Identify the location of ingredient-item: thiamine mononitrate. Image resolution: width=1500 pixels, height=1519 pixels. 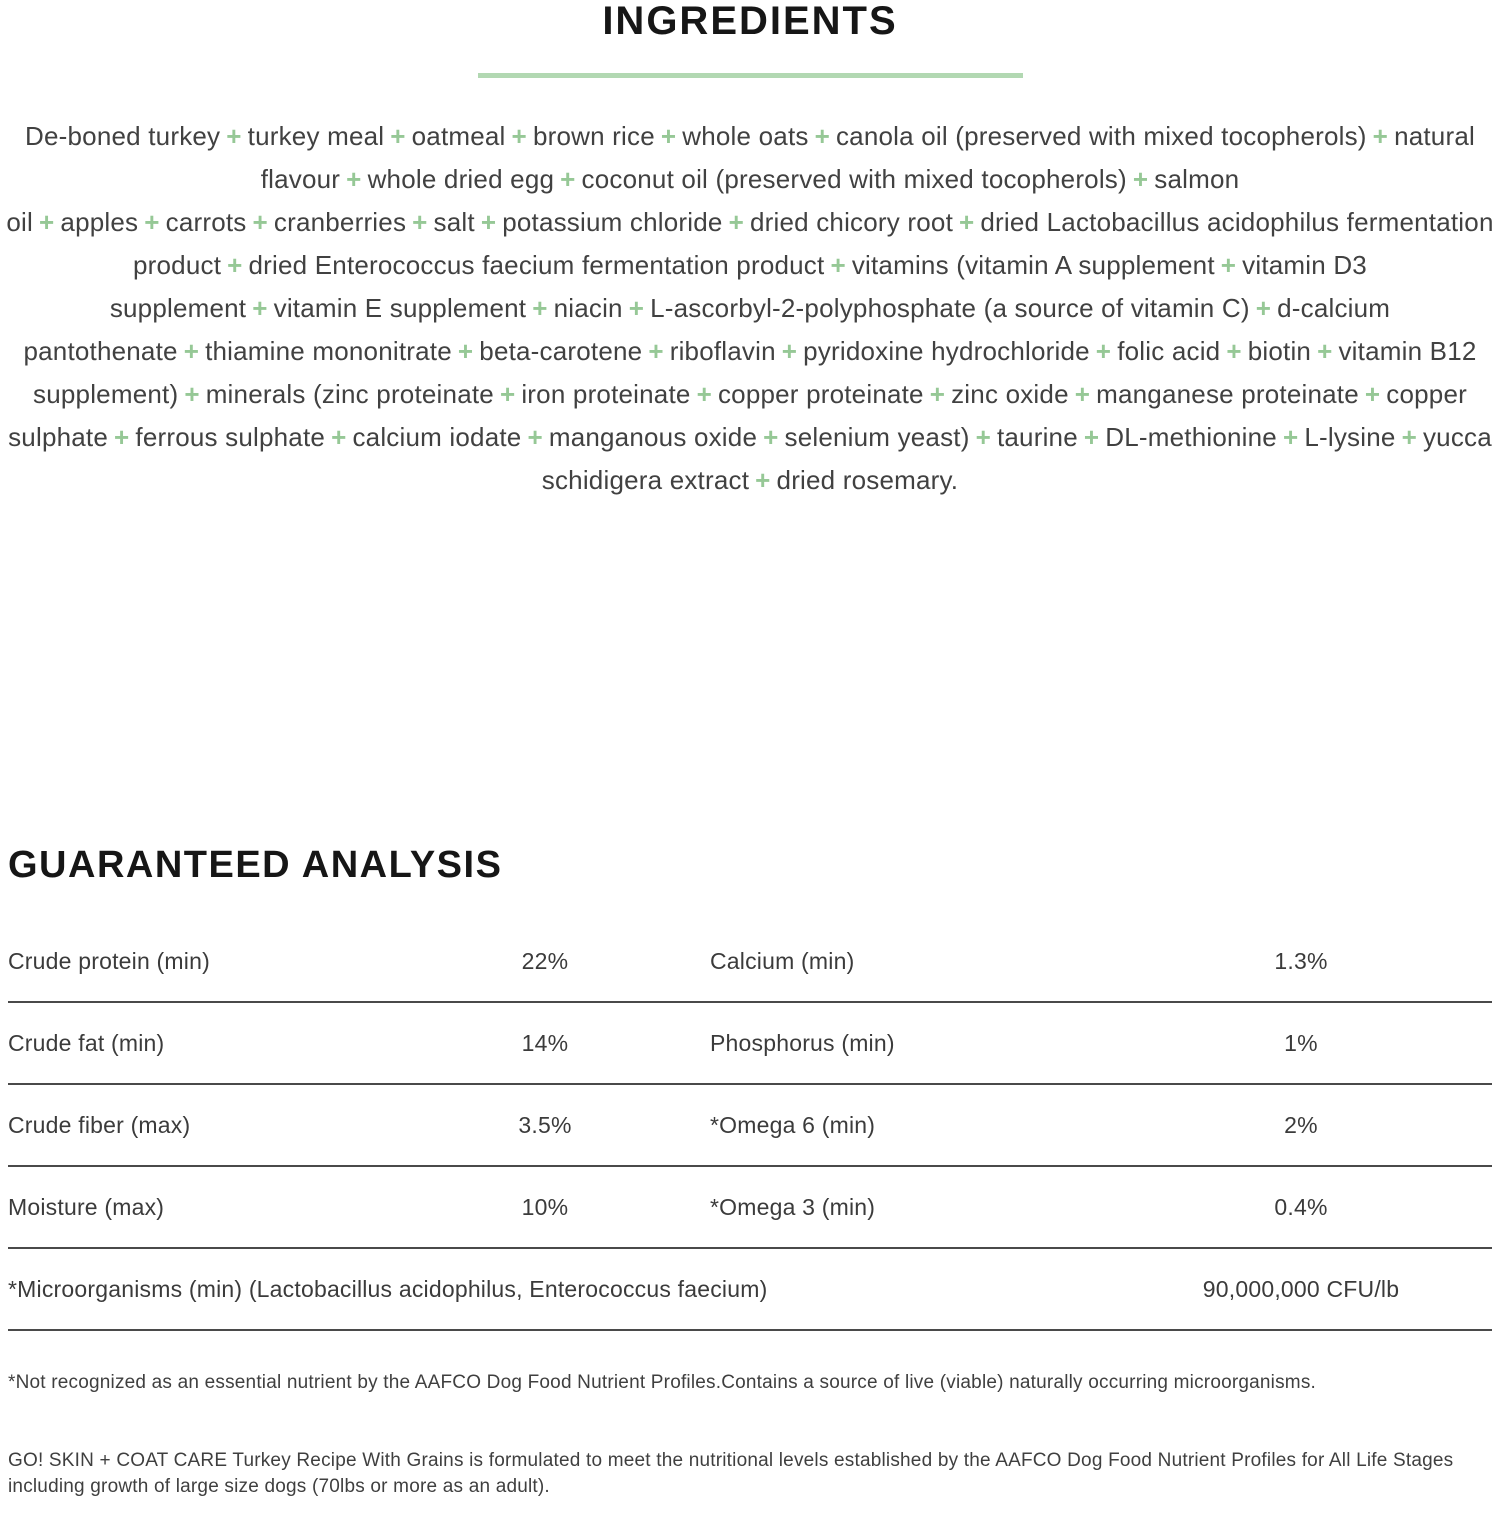
(328, 351).